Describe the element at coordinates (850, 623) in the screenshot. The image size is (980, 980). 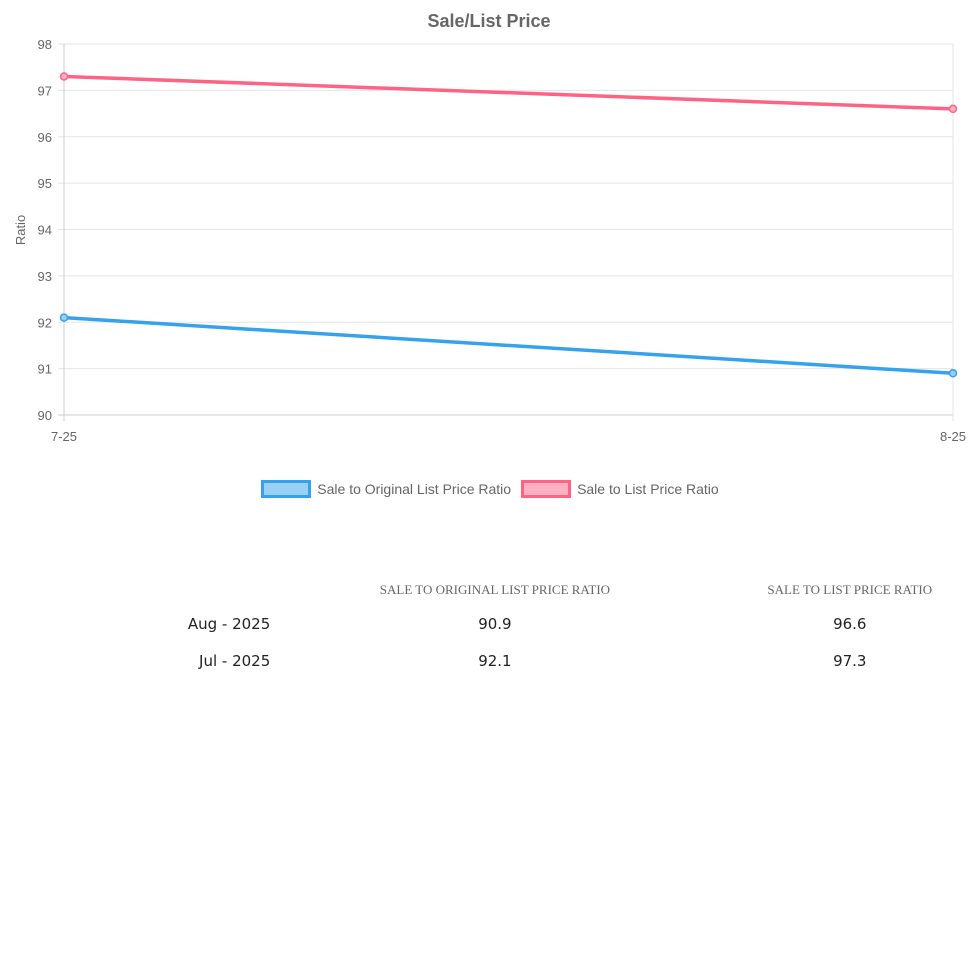
I see `table-cell-list-ratio: 96.6` at that location.